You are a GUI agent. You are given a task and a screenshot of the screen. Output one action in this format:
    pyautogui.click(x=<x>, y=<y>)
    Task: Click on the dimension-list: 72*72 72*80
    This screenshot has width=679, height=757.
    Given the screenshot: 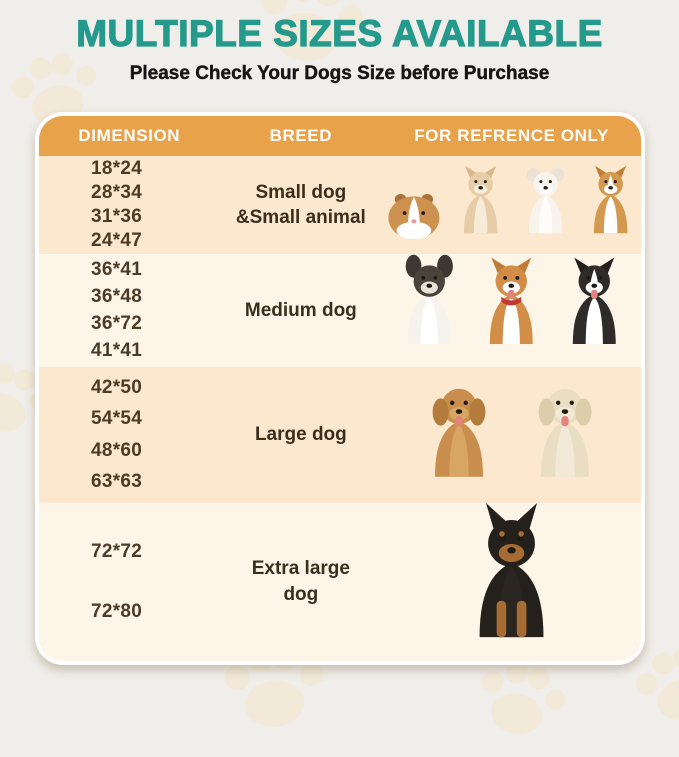 What is the action you would take?
    pyautogui.click(x=129, y=582)
    